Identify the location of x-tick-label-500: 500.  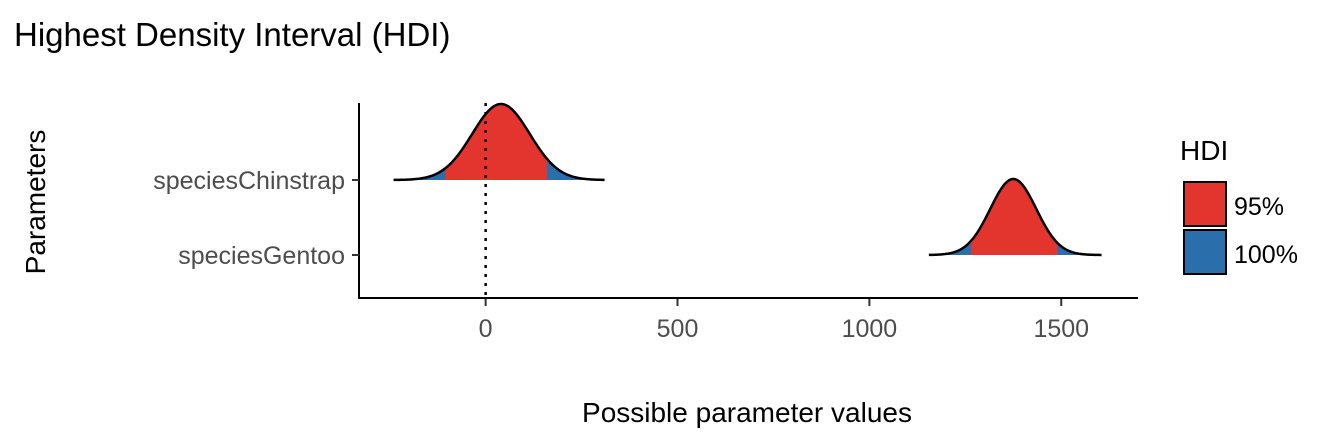
(678, 329).